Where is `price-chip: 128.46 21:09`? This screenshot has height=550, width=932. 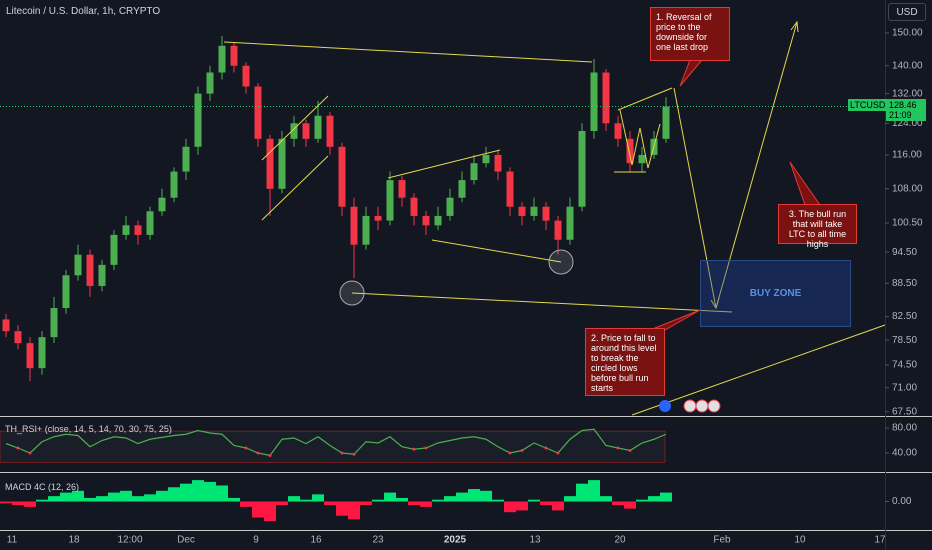 price-chip: 128.46 21:09 is located at coordinates (906, 110).